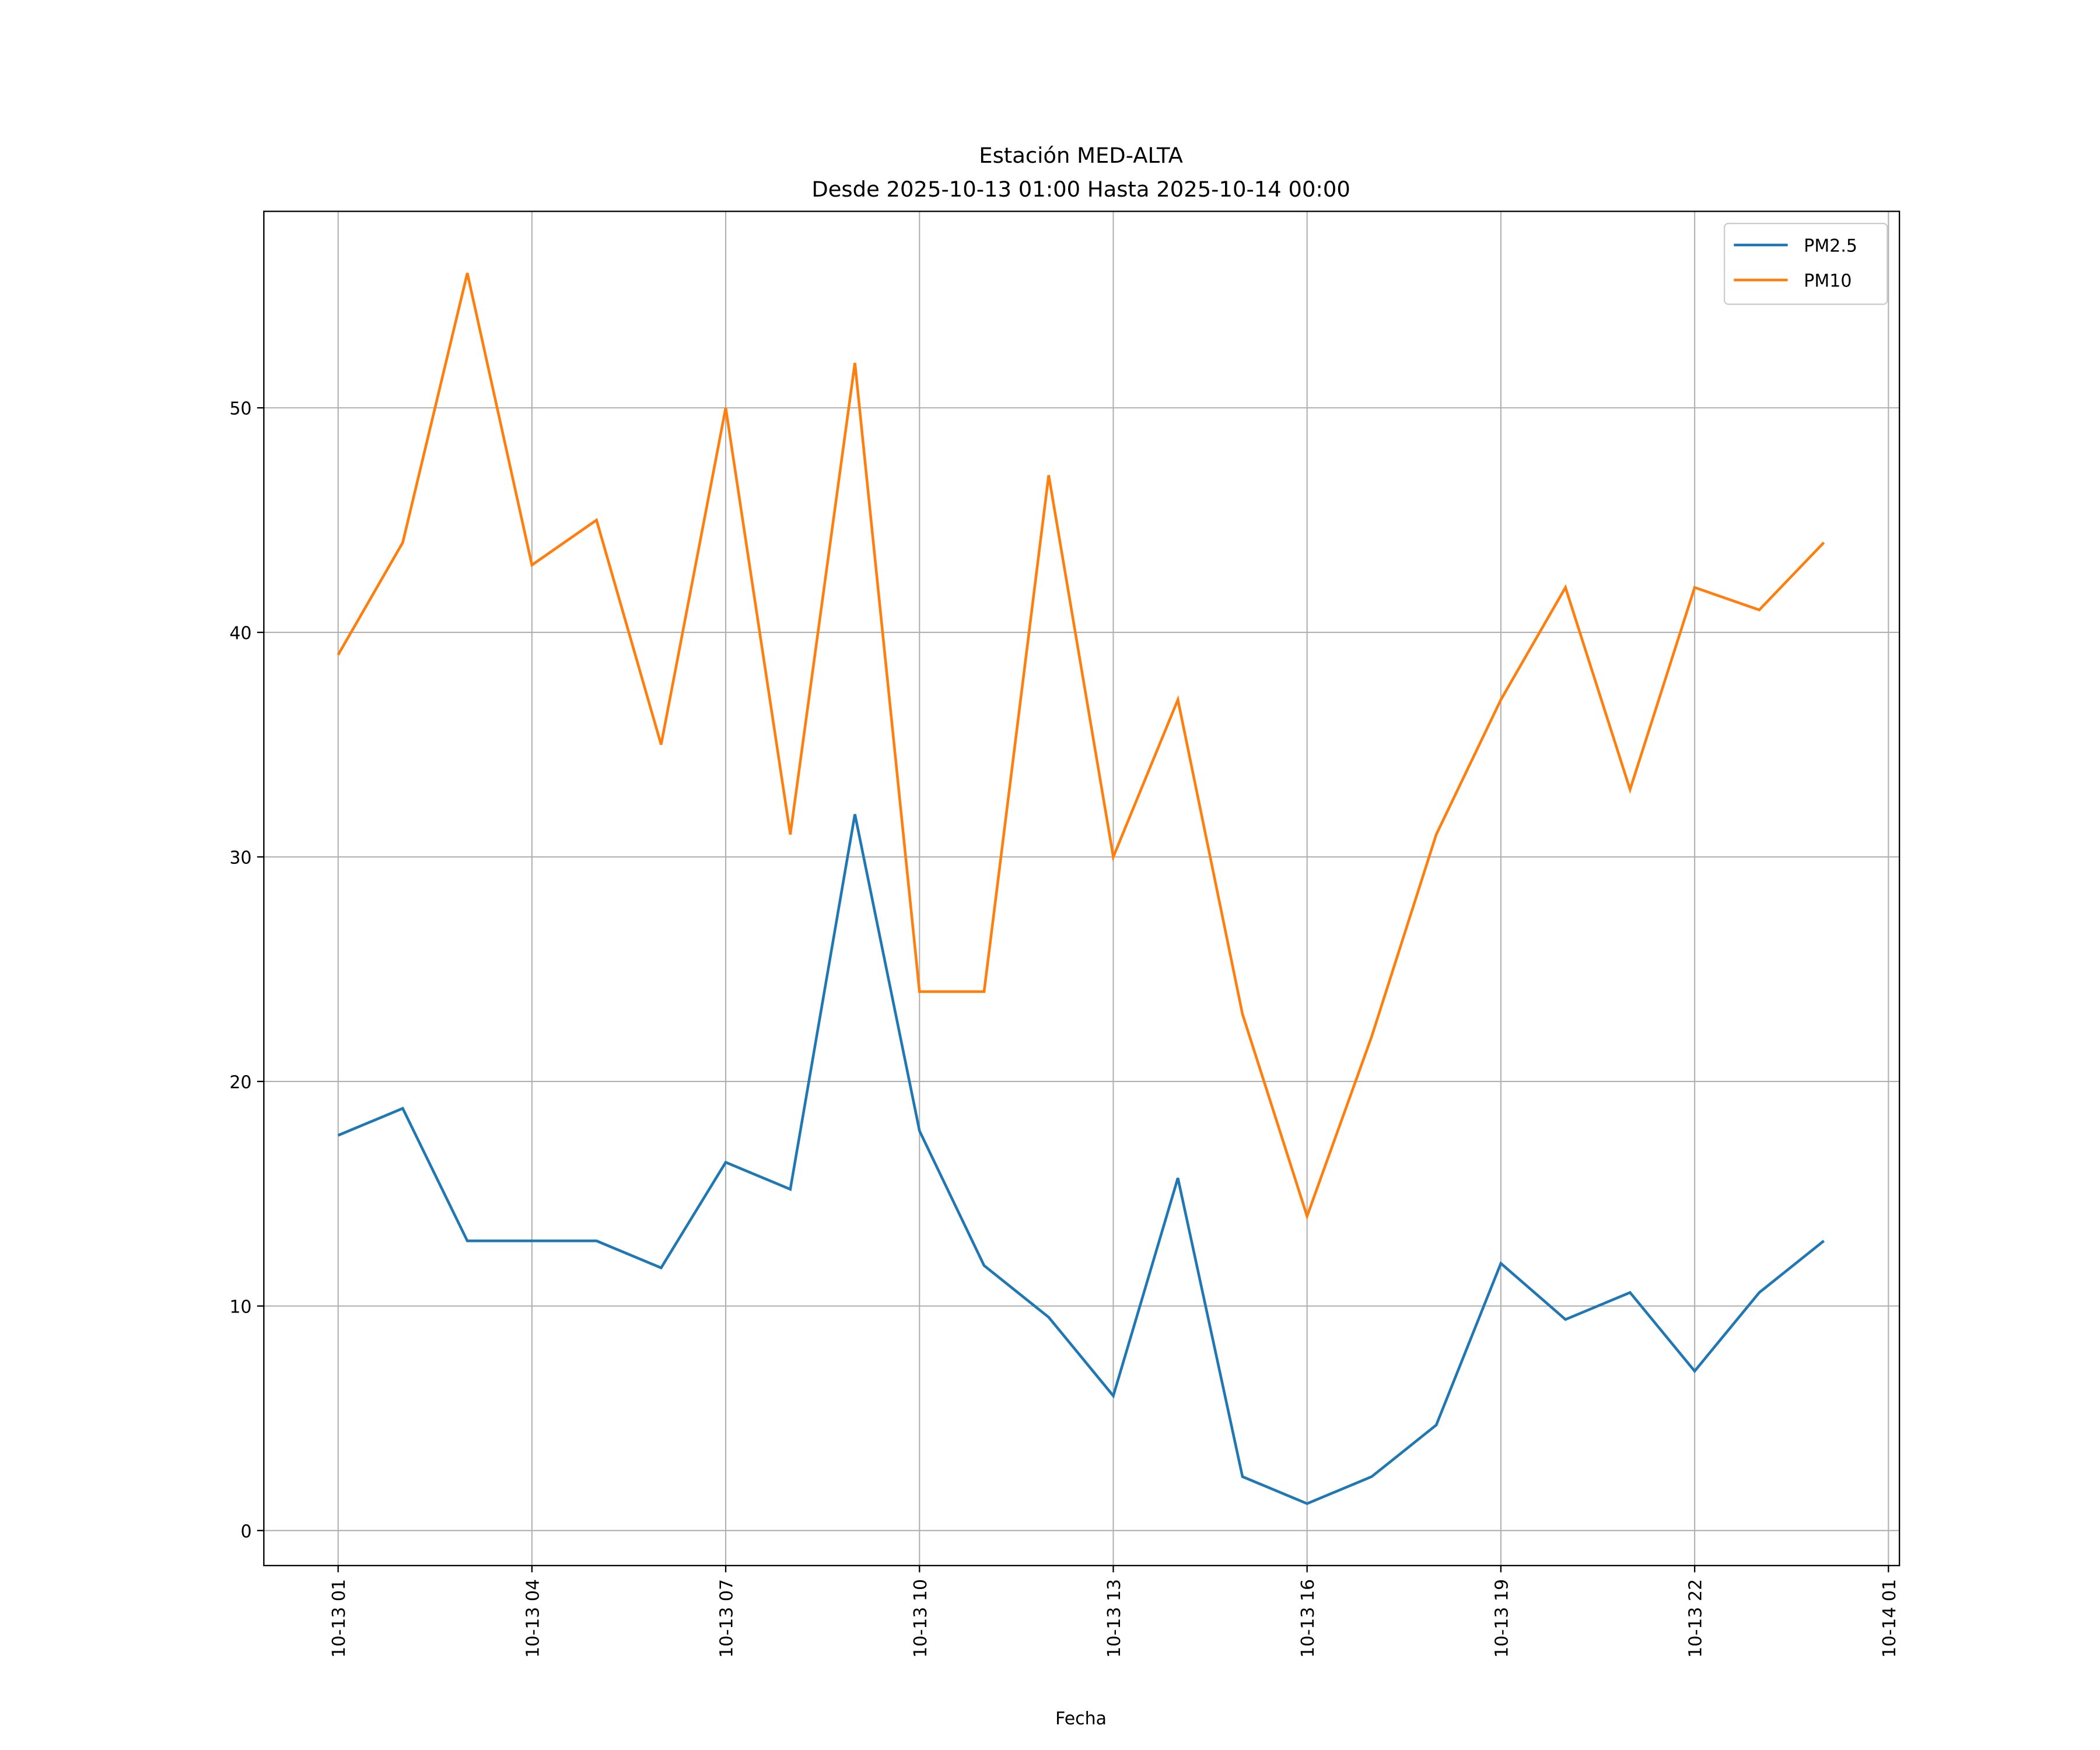 The image size is (2100, 1750). What do you see at coordinates (240, 858) in the screenshot?
I see `y-tick-label: 30` at bounding box center [240, 858].